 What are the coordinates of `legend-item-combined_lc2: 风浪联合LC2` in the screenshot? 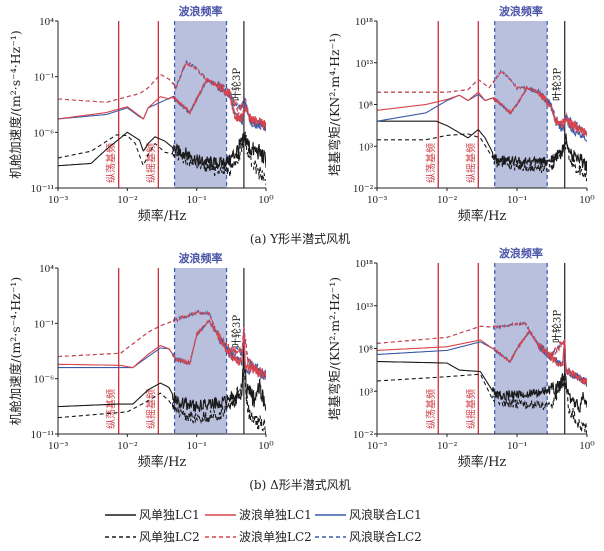 It's located at (368, 536).